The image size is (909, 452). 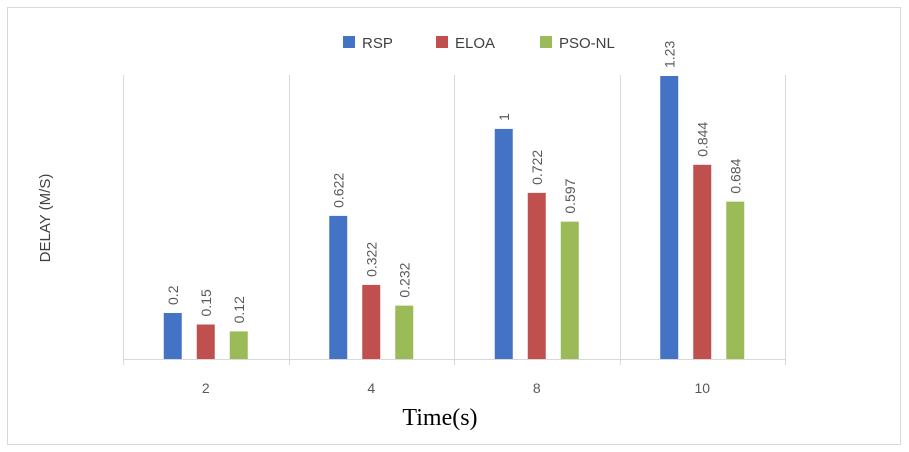 What do you see at coordinates (442, 42) in the screenshot?
I see `legend-swatch-eloa` at bounding box center [442, 42].